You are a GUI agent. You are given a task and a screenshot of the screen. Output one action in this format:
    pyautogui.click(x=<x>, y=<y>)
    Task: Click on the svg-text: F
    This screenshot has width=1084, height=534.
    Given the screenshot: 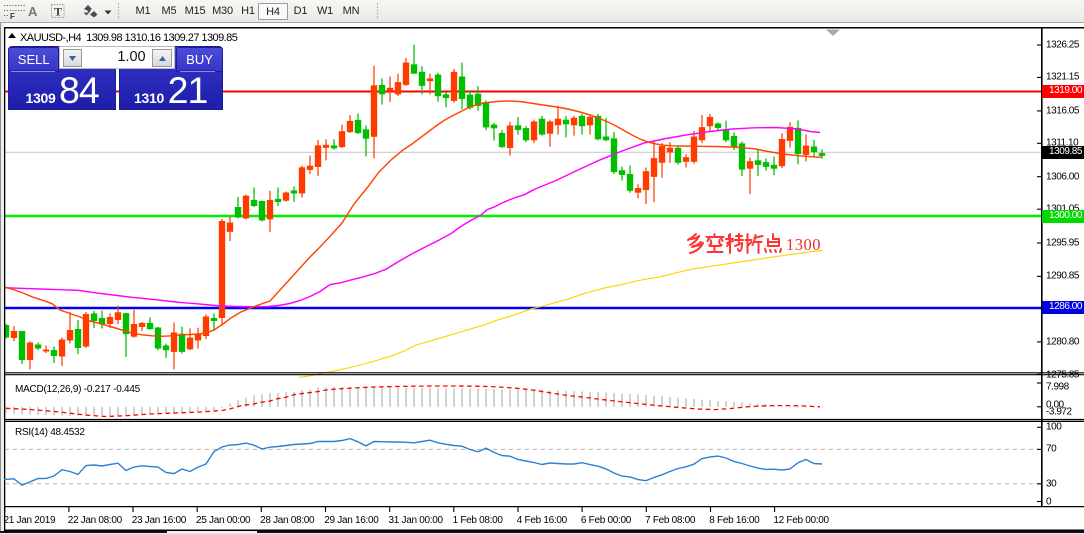 What is the action you would take?
    pyautogui.click(x=12, y=16)
    